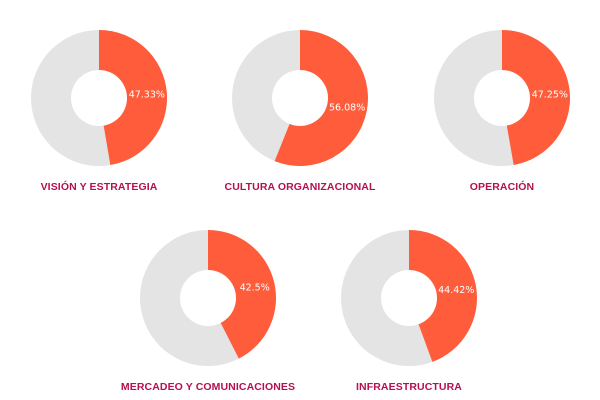 This screenshot has height=400, width=600. I want to click on donut-chart-infraestructura: 44.42%, so click(409, 298).